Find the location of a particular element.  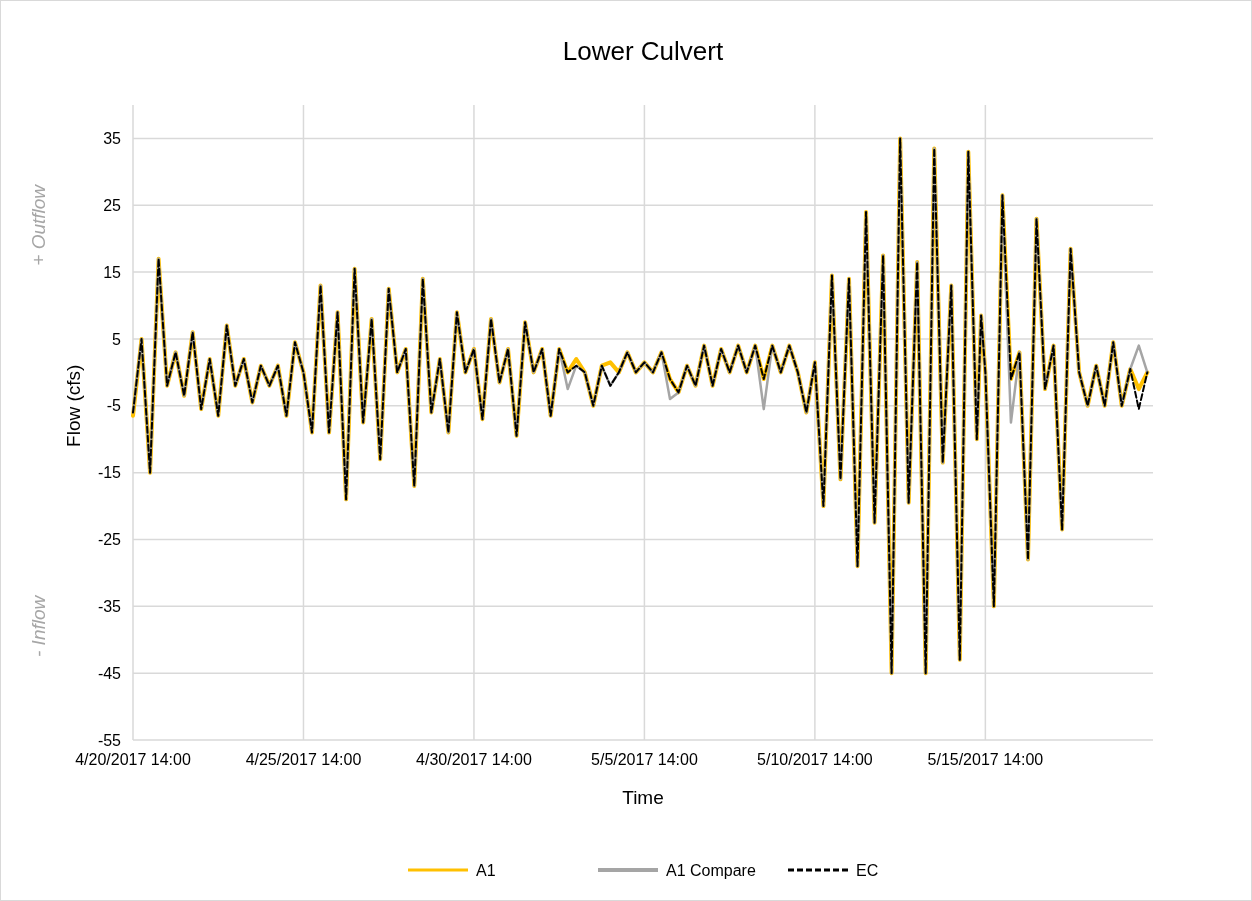

y-tick-label: -55 is located at coordinates (109, 740).